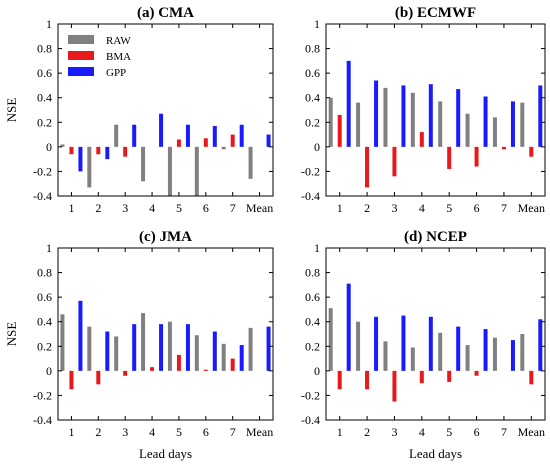 This screenshot has width=550, height=467. Describe the element at coordinates (152, 208) in the screenshot. I see `x-tick-label: 4` at that location.